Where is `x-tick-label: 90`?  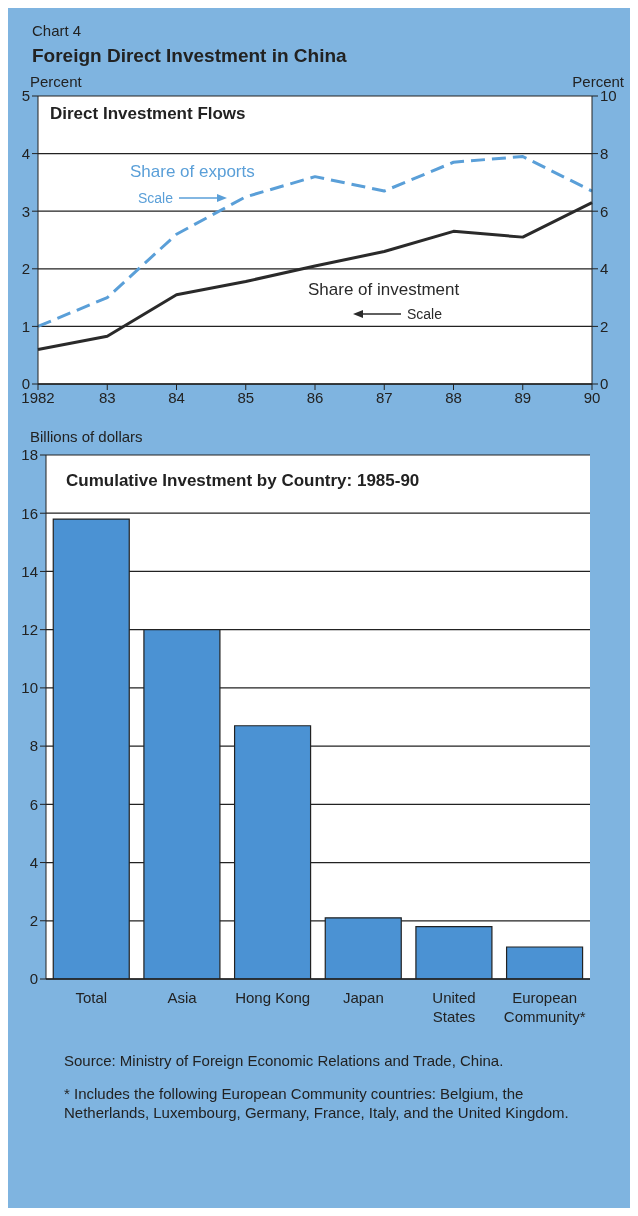
x-tick-label: 90 is located at coordinates (592, 397).